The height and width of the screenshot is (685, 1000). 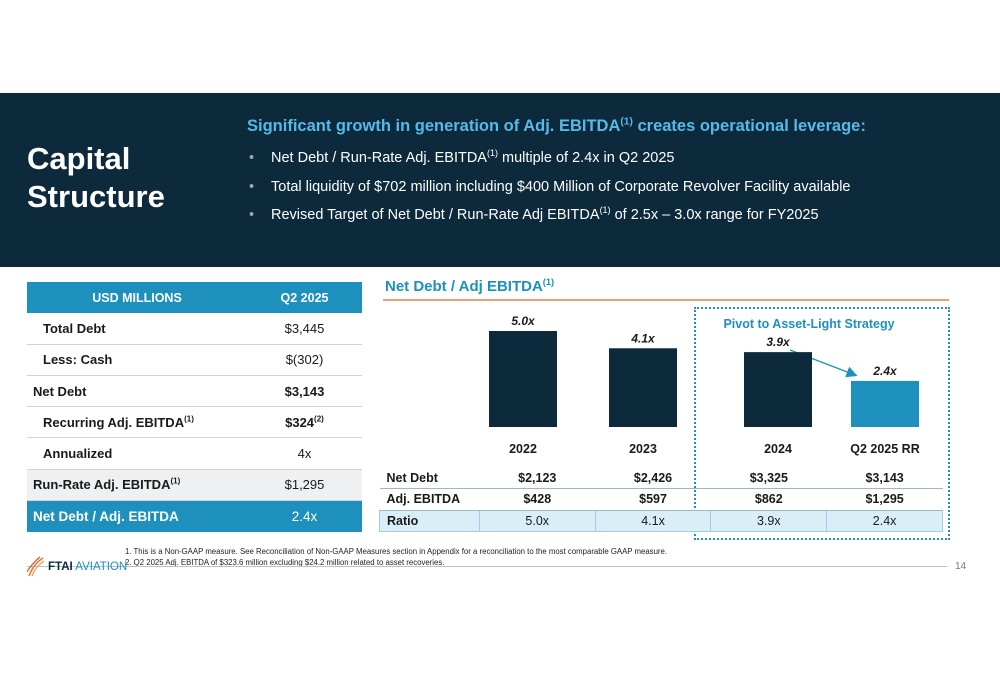 What do you see at coordinates (429, 499) in the screenshot?
I see `row-label: Adj. EBITDA` at bounding box center [429, 499].